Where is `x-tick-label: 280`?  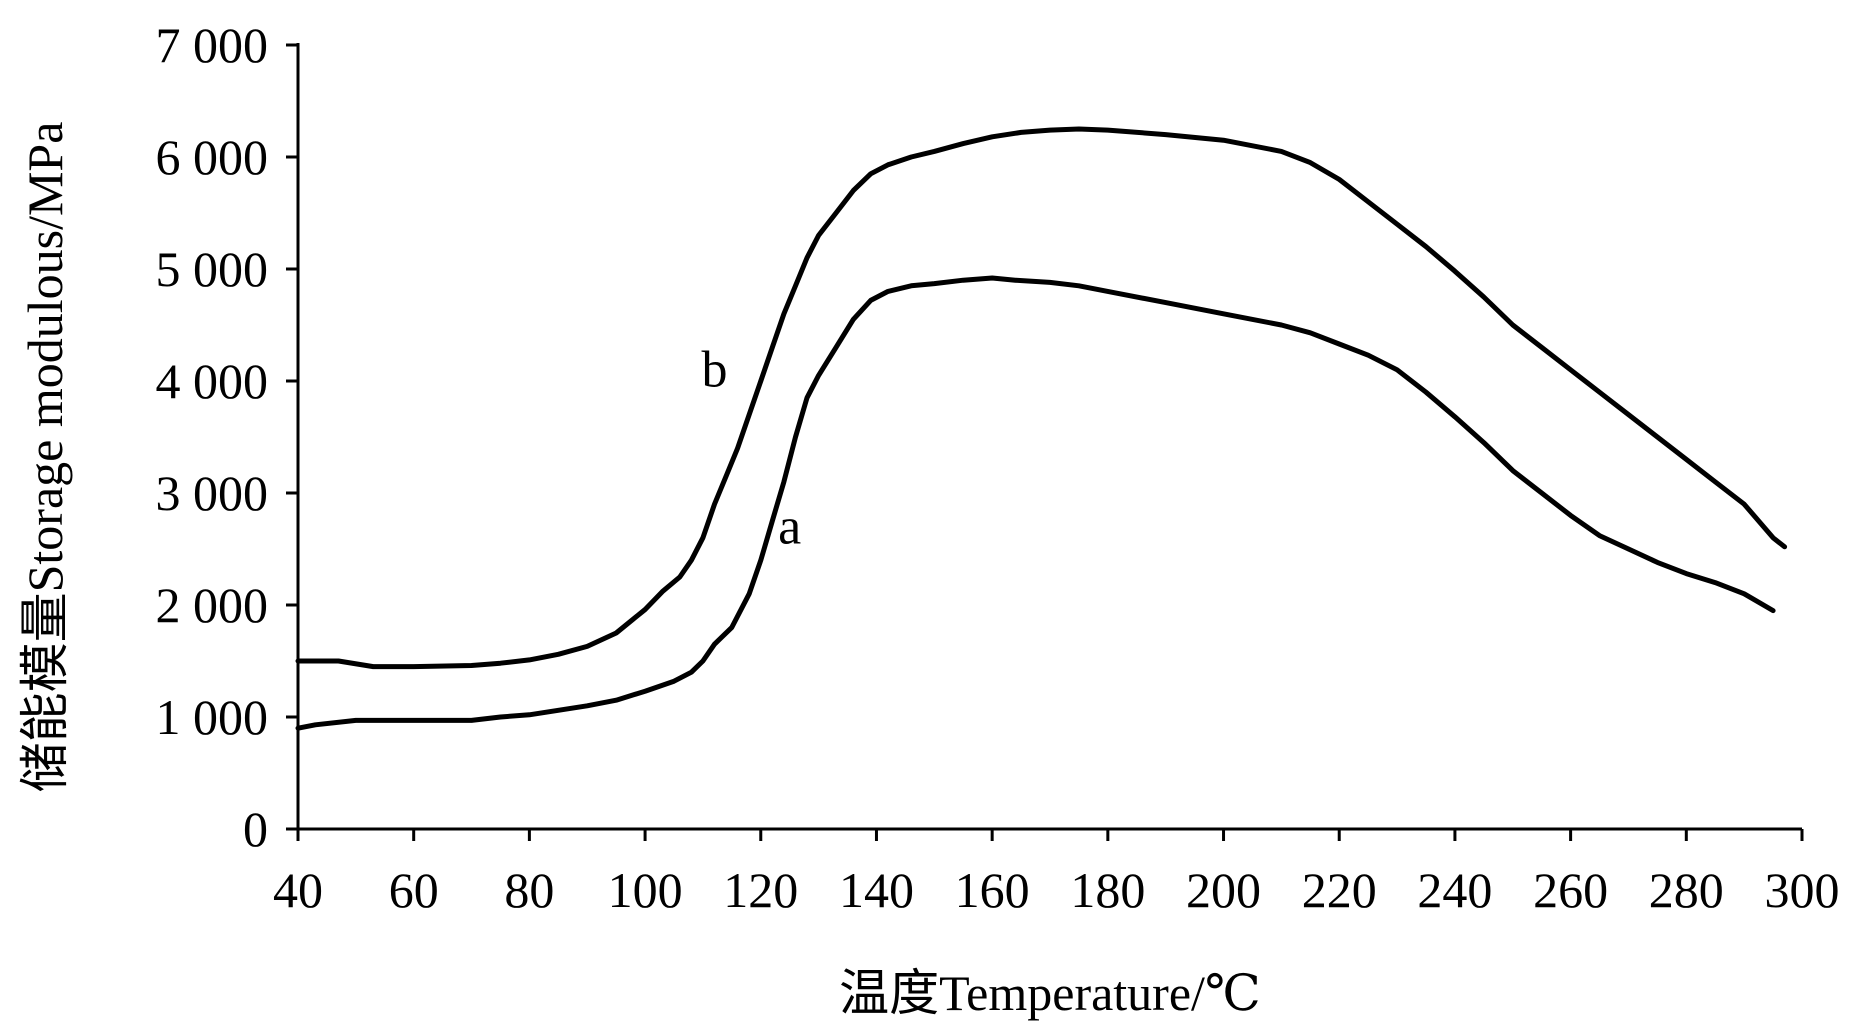 x-tick-label: 280 is located at coordinates (1686, 890).